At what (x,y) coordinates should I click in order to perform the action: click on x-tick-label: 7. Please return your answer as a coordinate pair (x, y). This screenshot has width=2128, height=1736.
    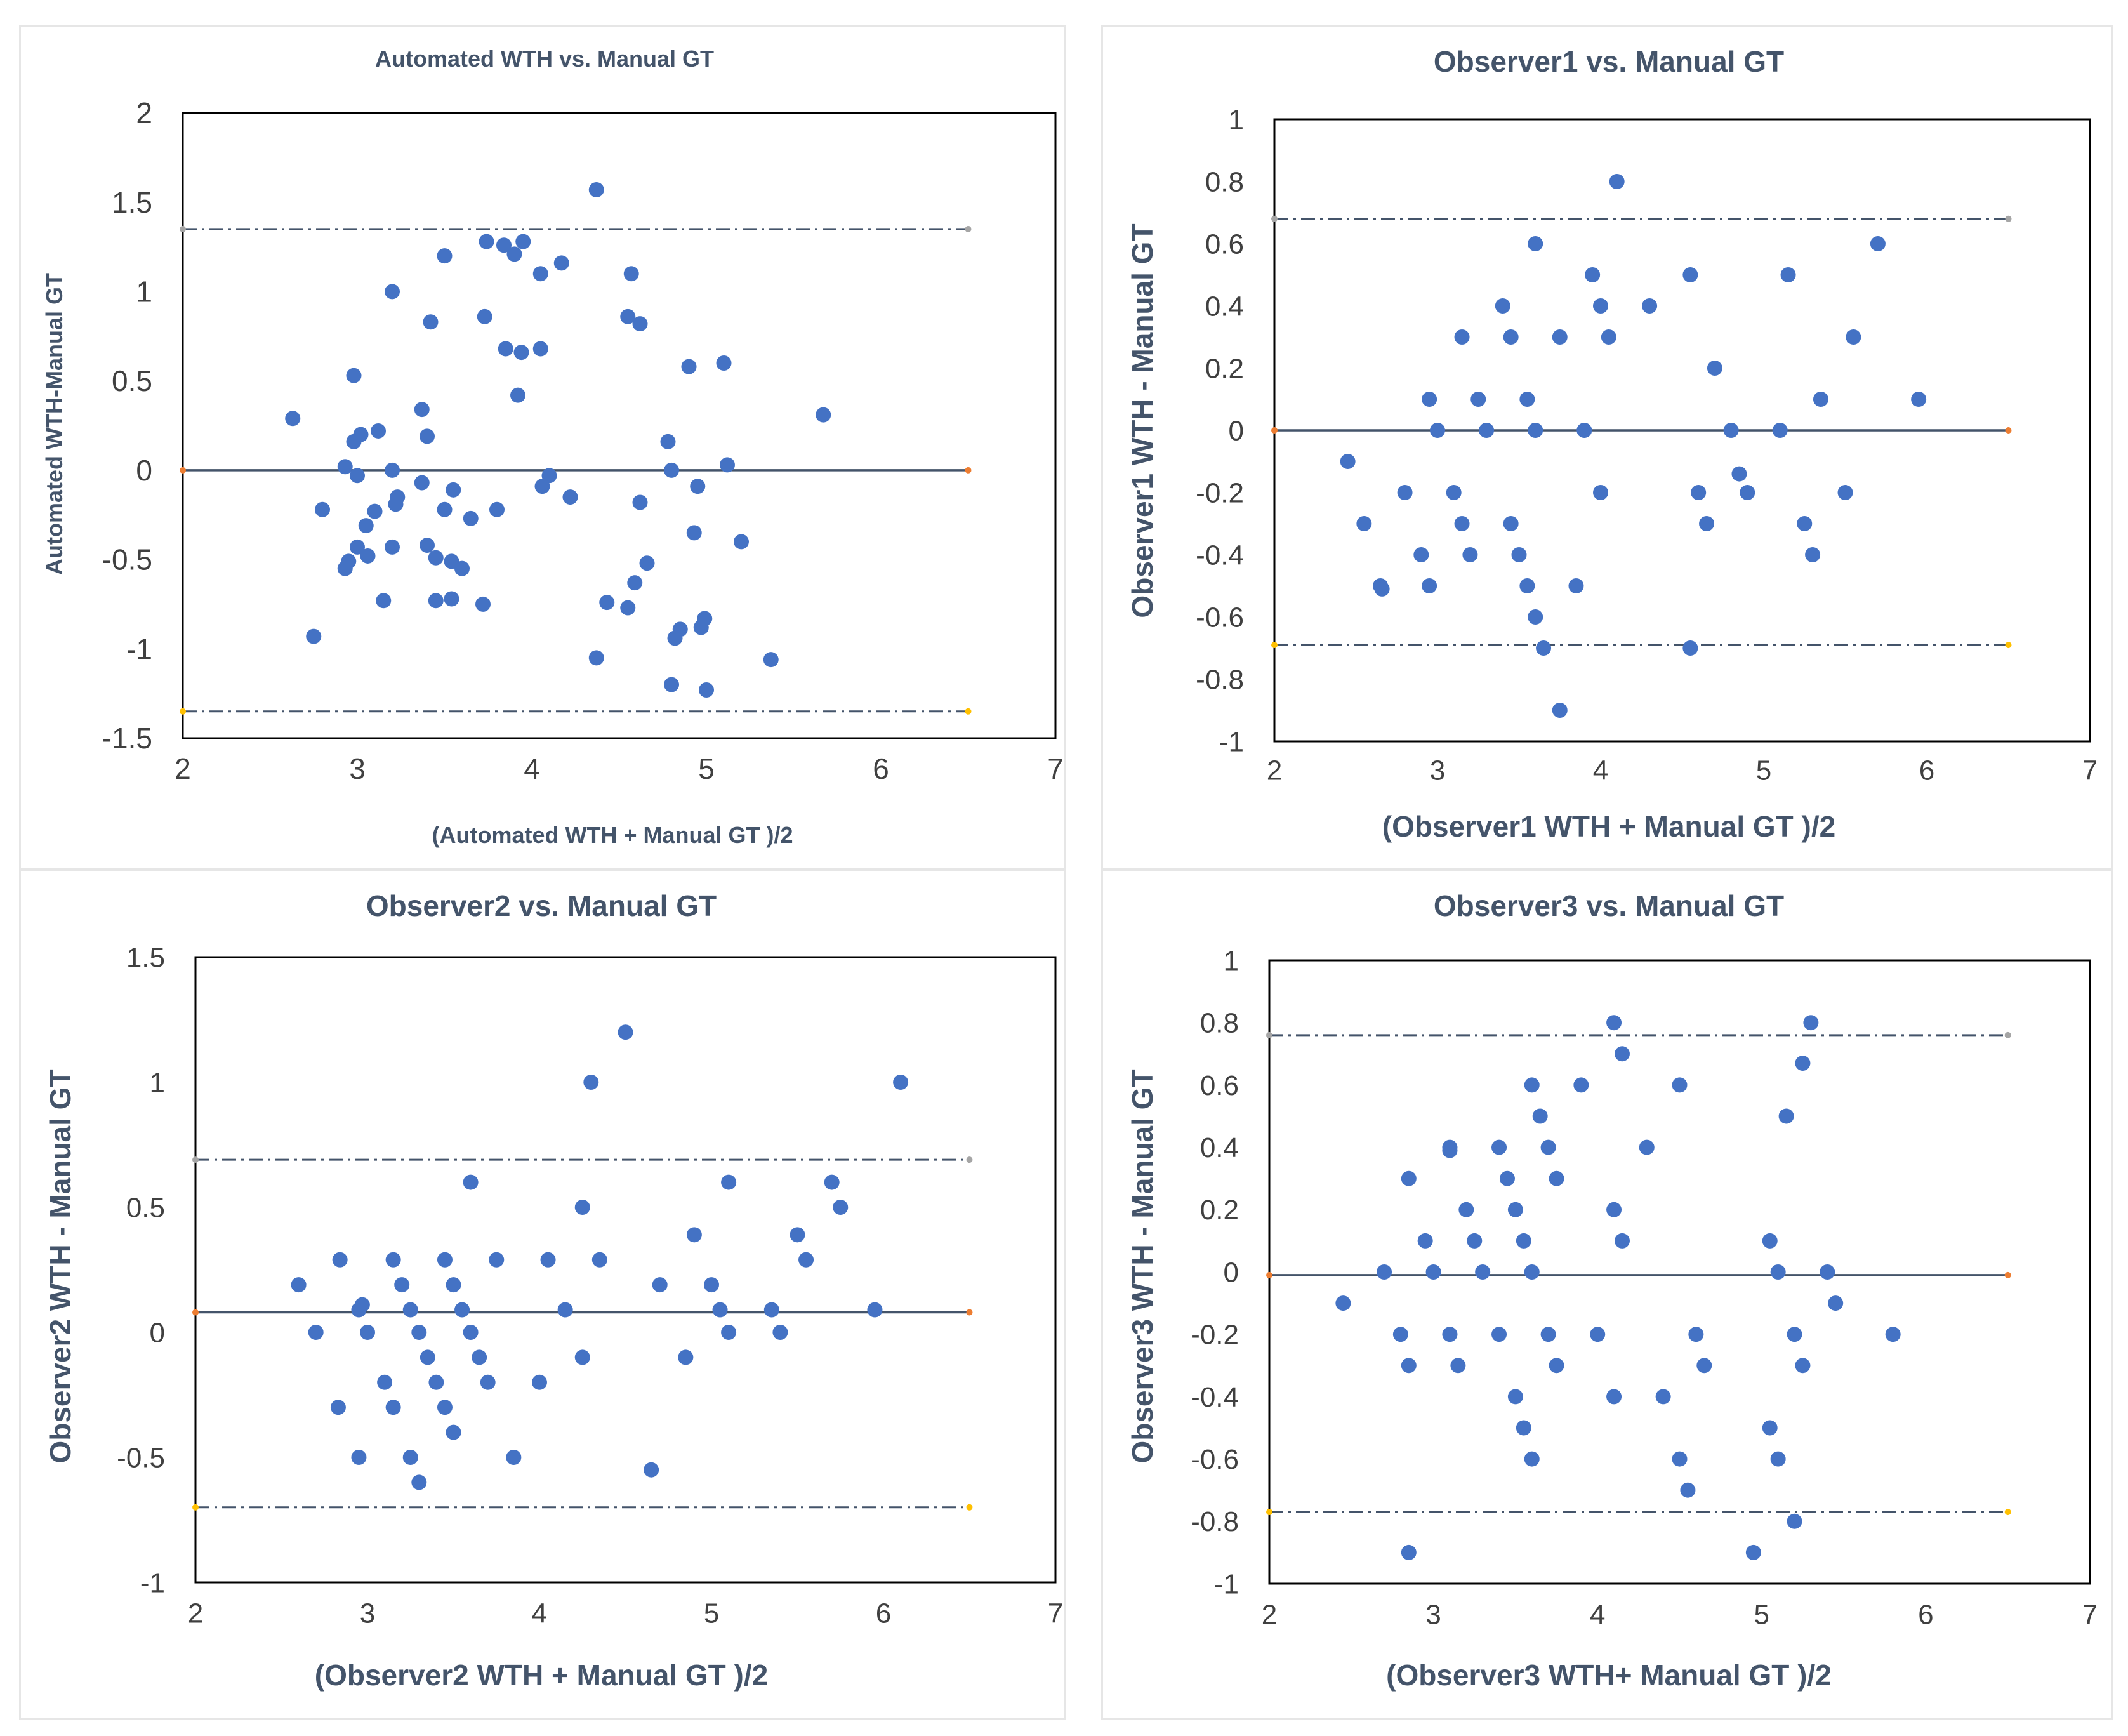
    Looking at the image, I should click on (1055, 1613).